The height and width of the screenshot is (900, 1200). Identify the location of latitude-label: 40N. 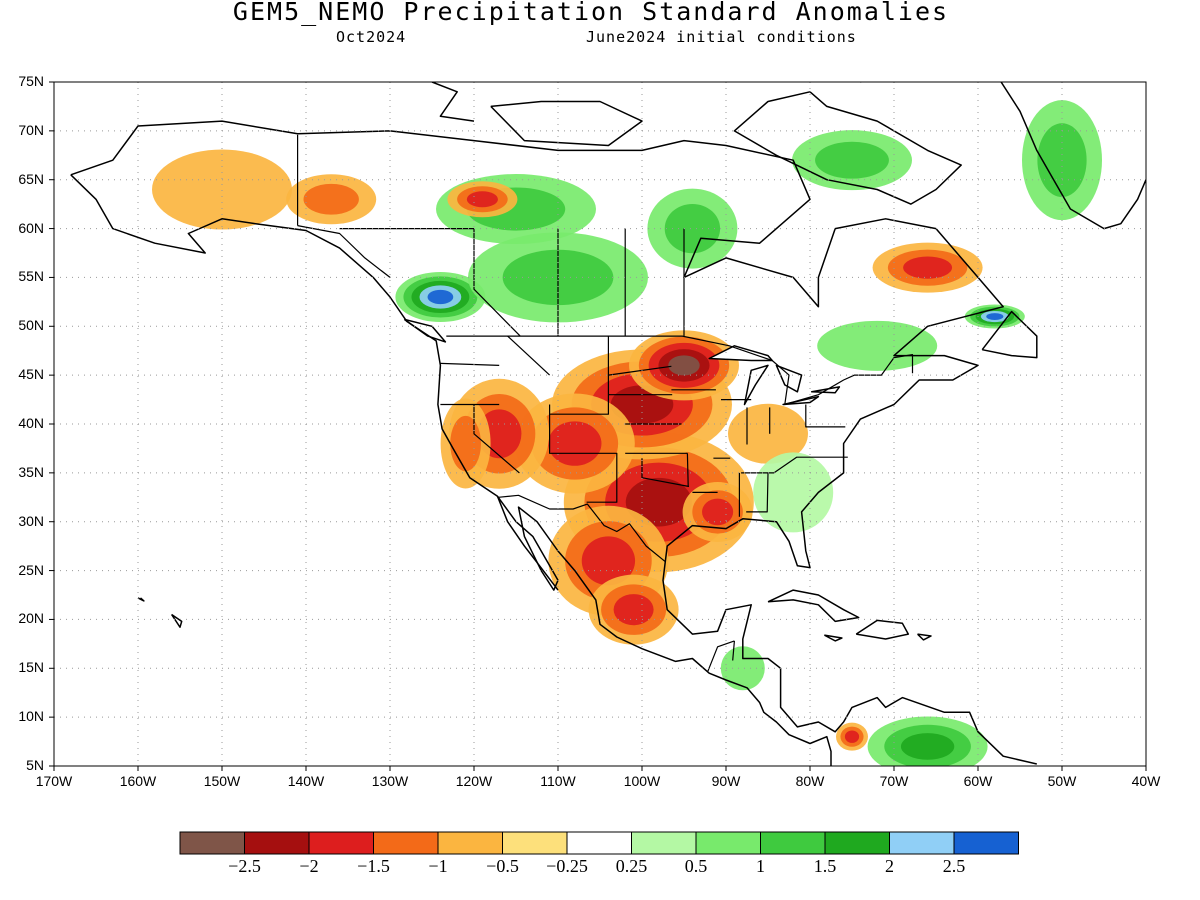
(31, 423).